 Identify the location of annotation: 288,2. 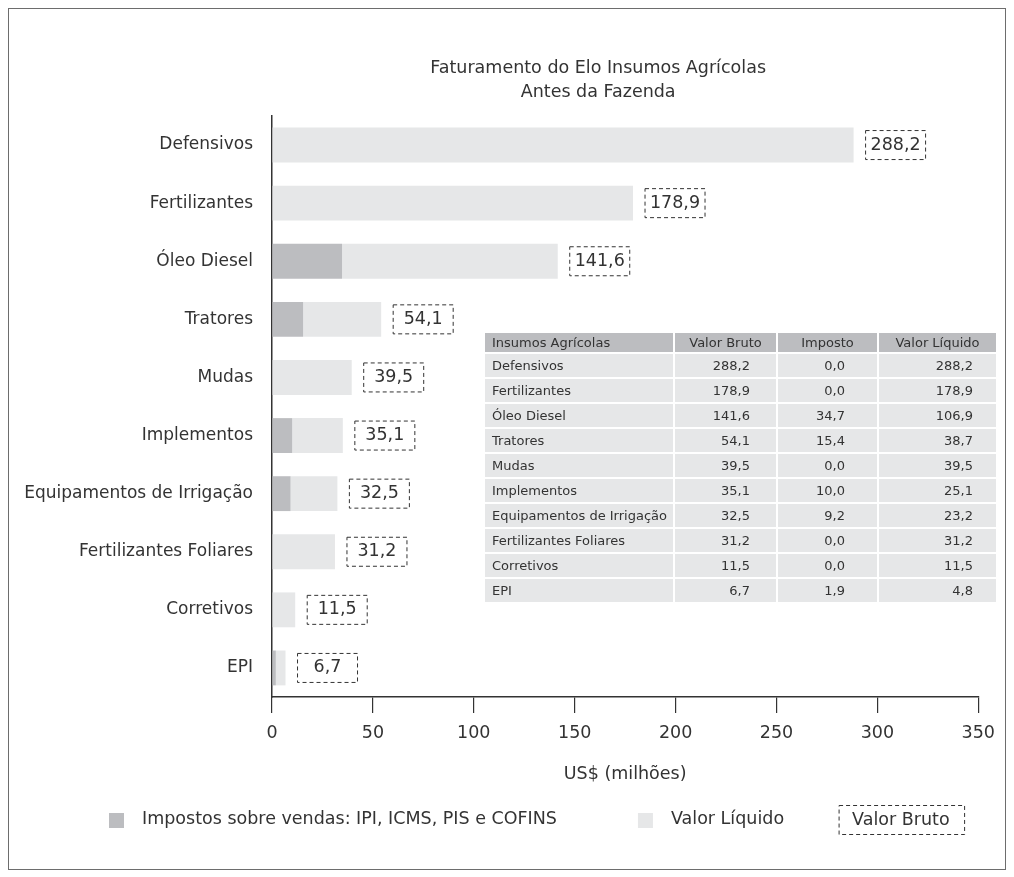
(725, 365).